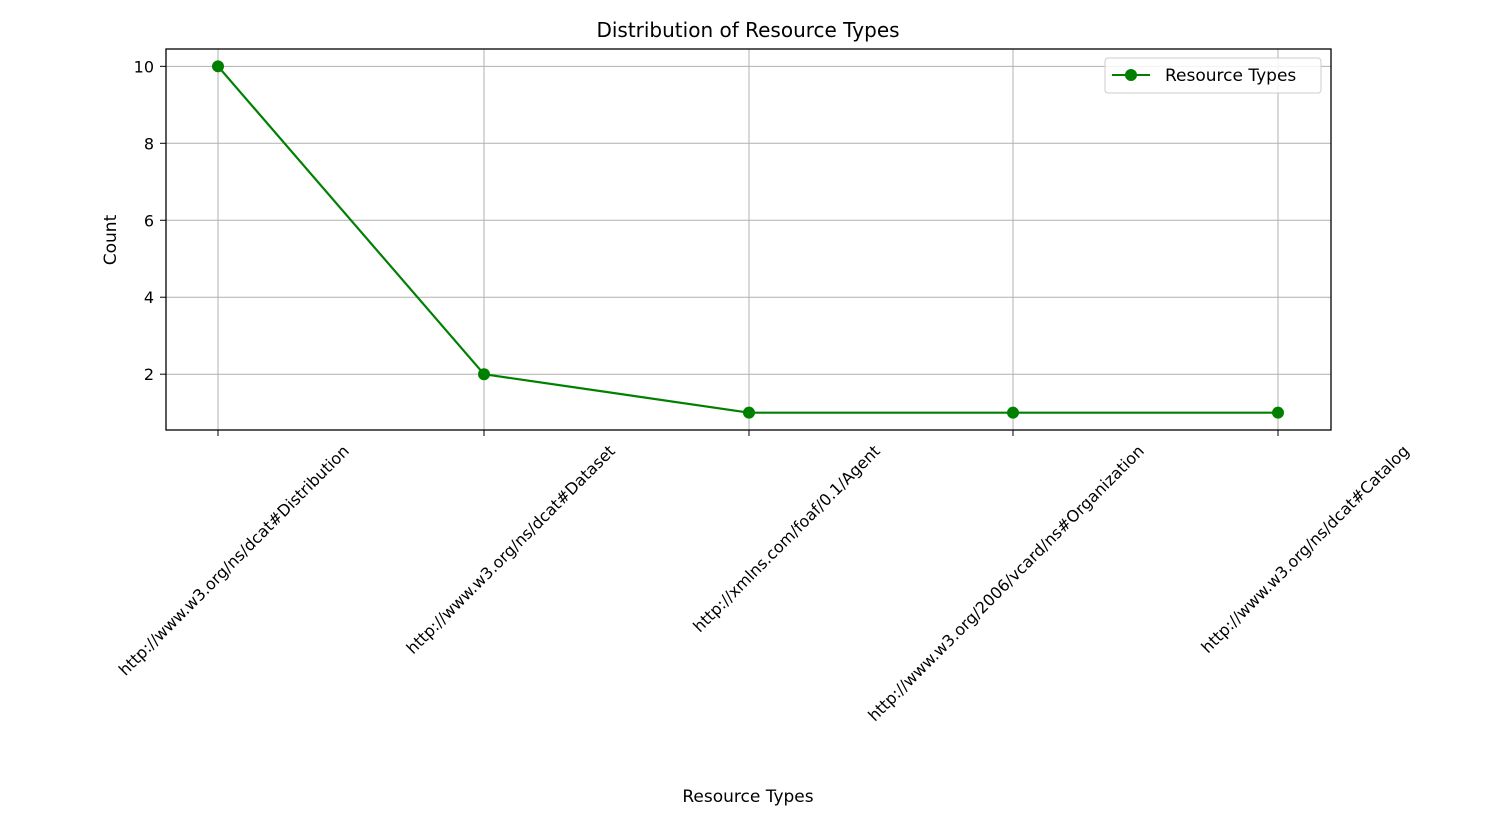 This screenshot has height=815, width=1511. Describe the element at coordinates (1304, 548) in the screenshot. I see `x-tick-label: http://www.w3.org/ns/dcat#Catalog` at that location.